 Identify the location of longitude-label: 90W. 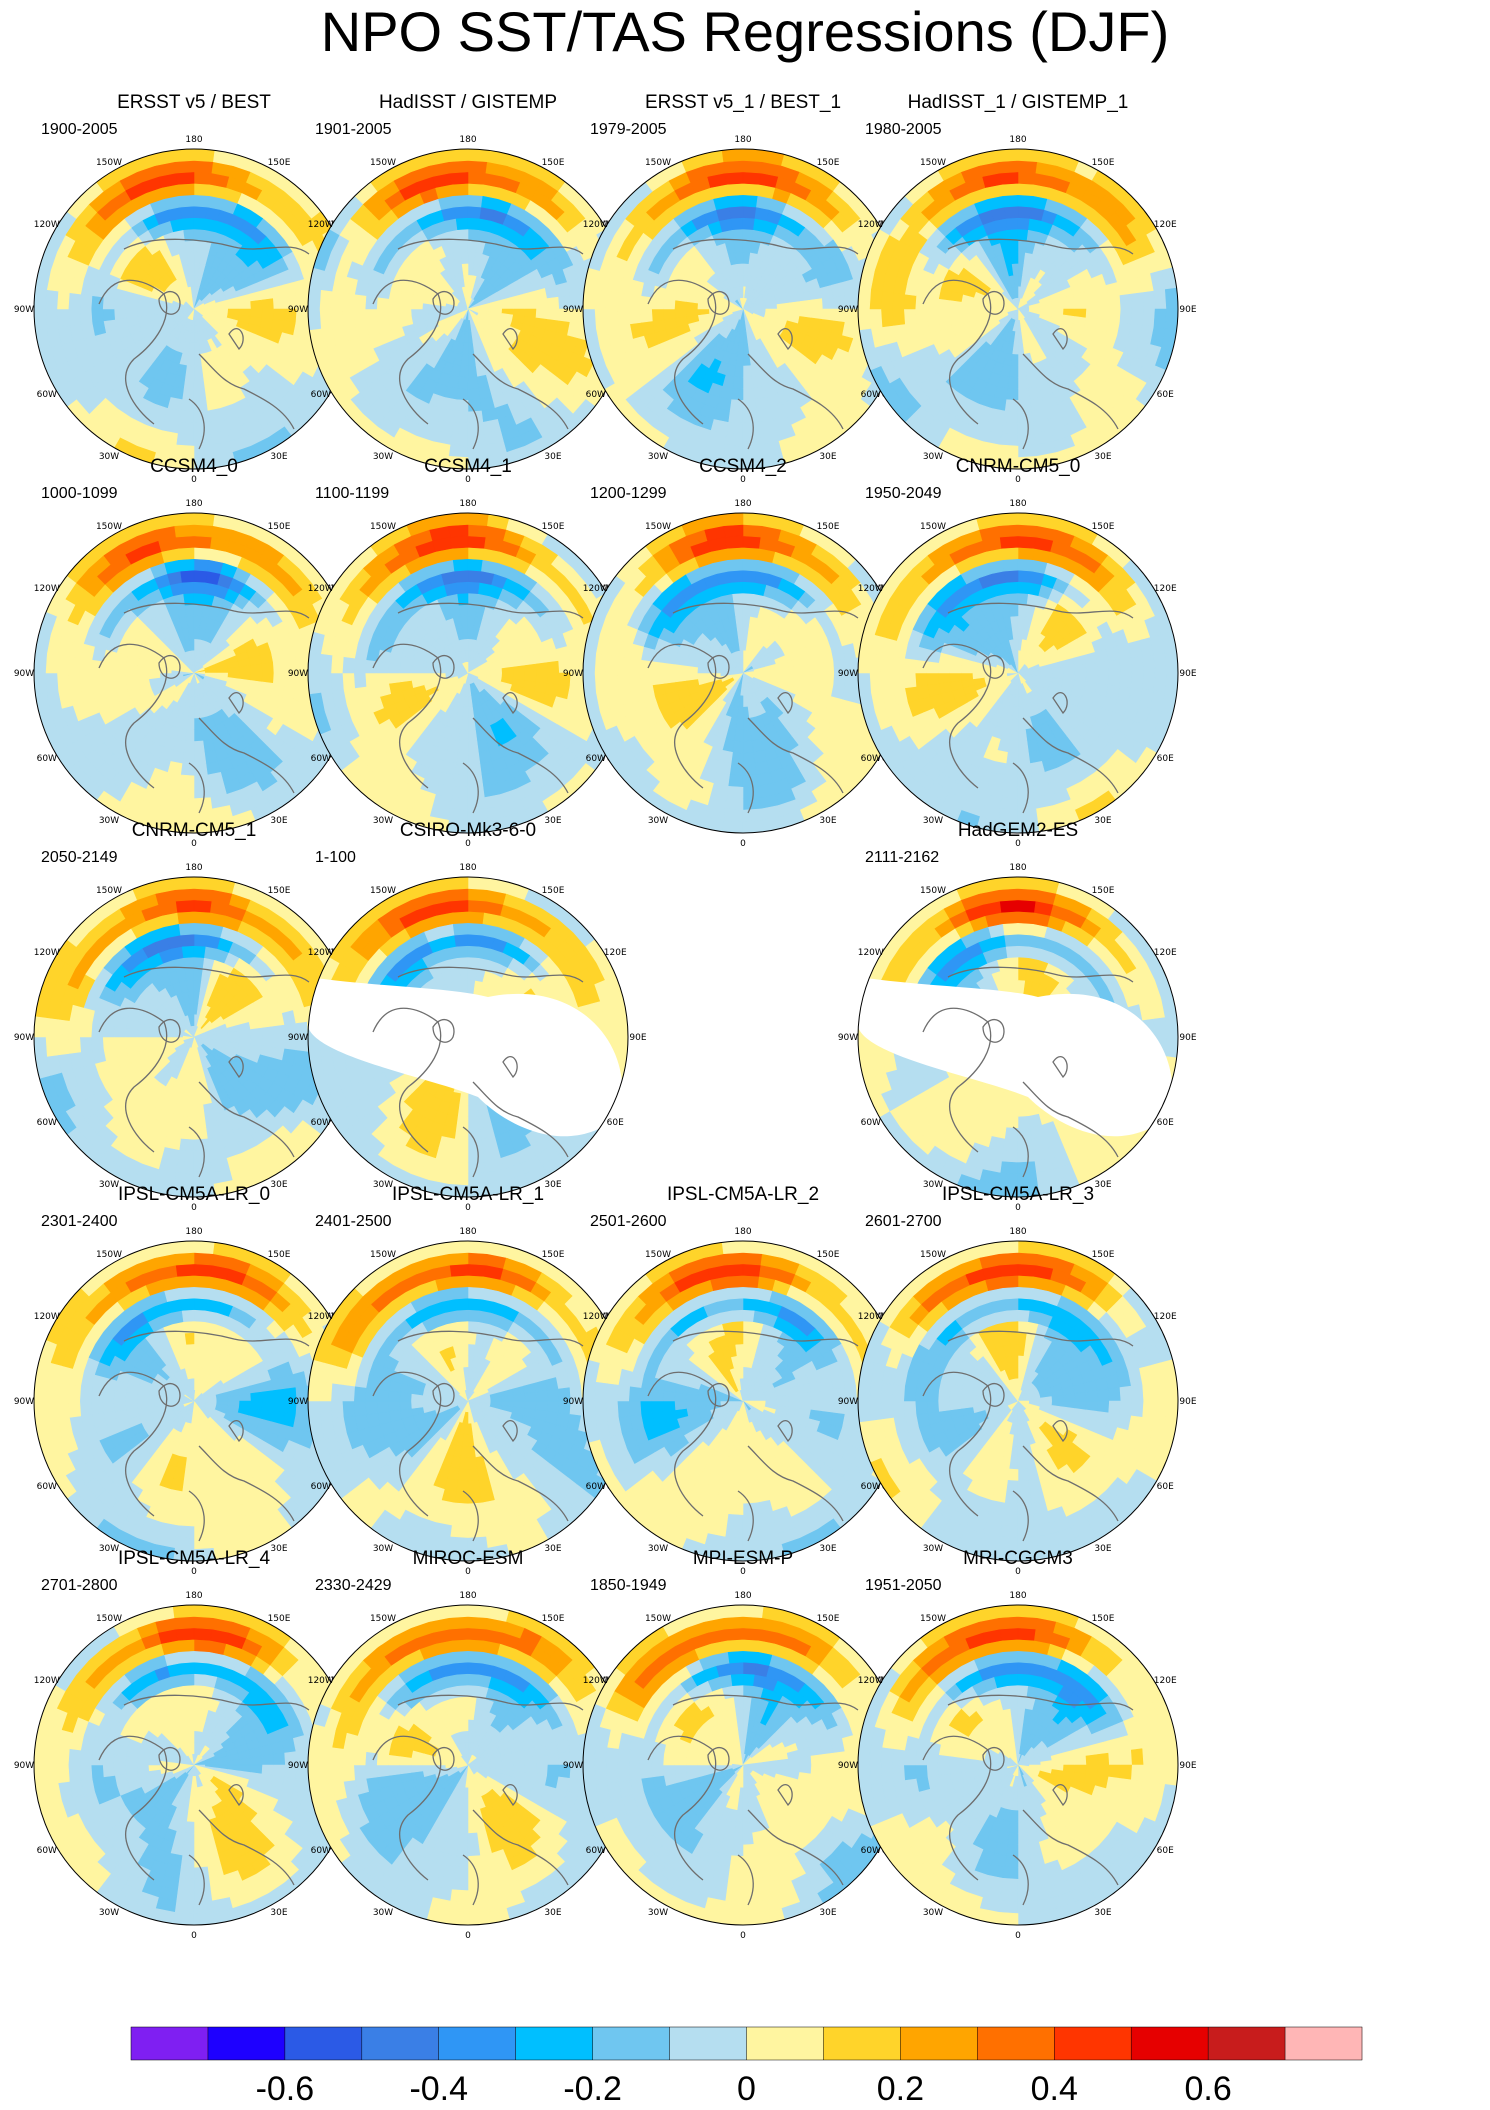
(24, 310).